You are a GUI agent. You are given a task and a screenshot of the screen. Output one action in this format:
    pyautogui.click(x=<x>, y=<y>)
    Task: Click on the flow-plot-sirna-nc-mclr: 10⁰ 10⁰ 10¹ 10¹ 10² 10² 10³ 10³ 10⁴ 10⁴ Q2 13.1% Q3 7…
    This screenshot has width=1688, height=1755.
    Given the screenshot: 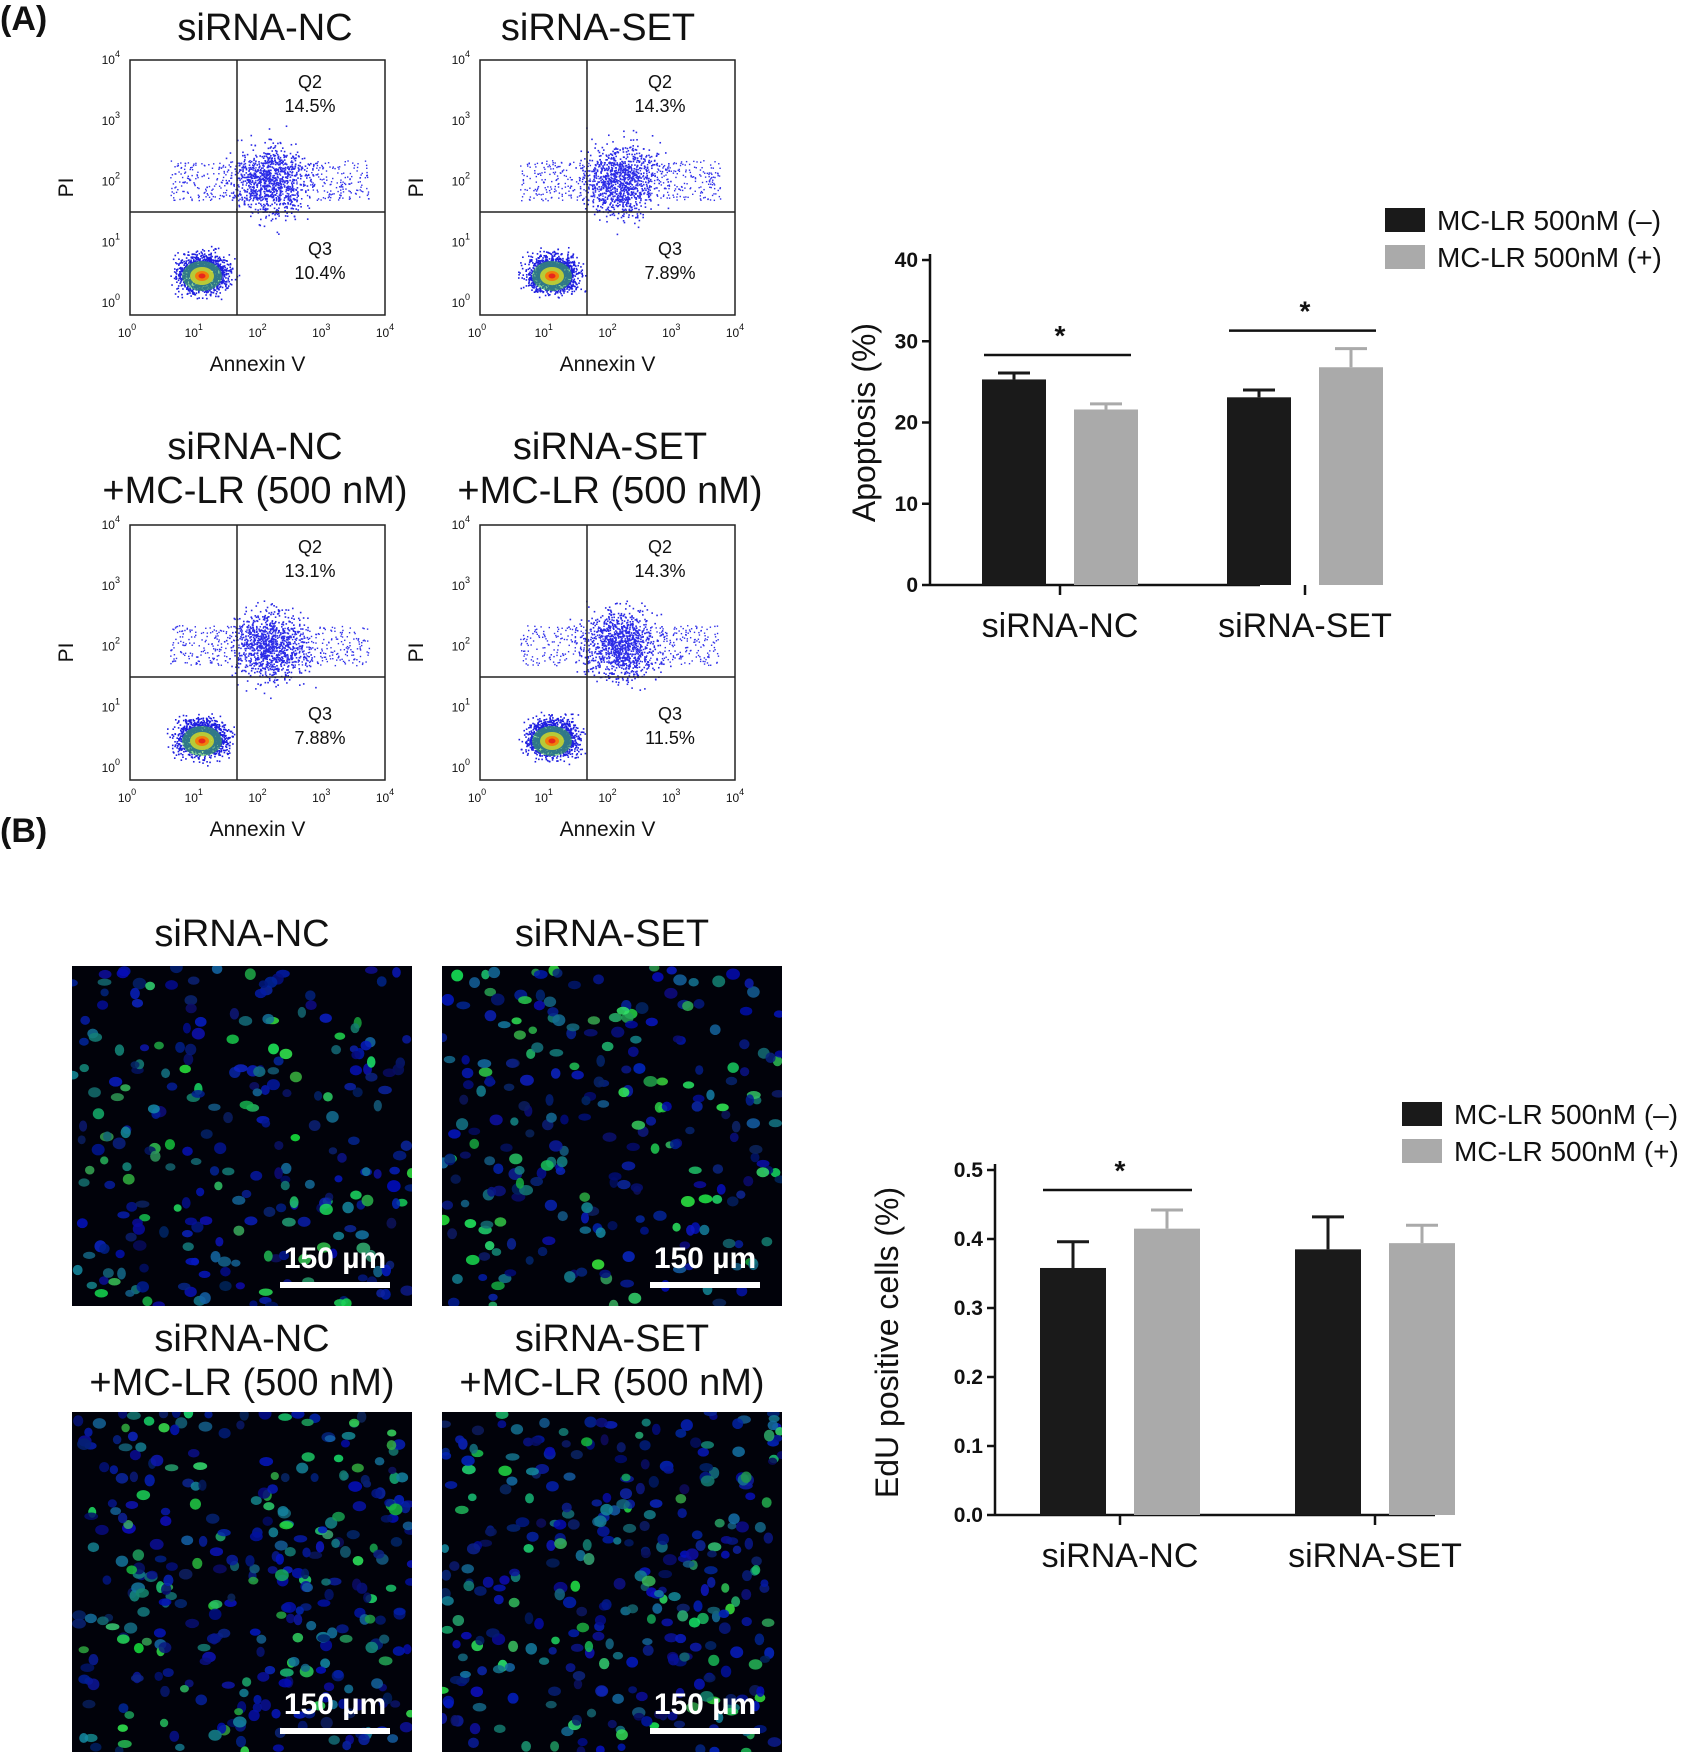 What is the action you would take?
    pyautogui.click(x=224, y=678)
    